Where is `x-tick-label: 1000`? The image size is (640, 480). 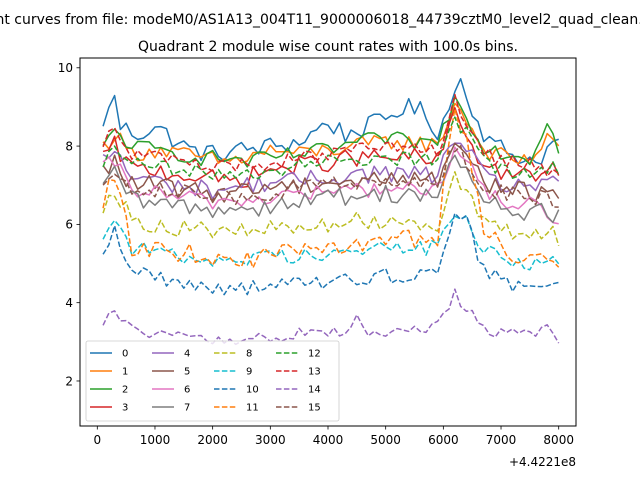
x-tick-label: 1000 is located at coordinates (155, 440).